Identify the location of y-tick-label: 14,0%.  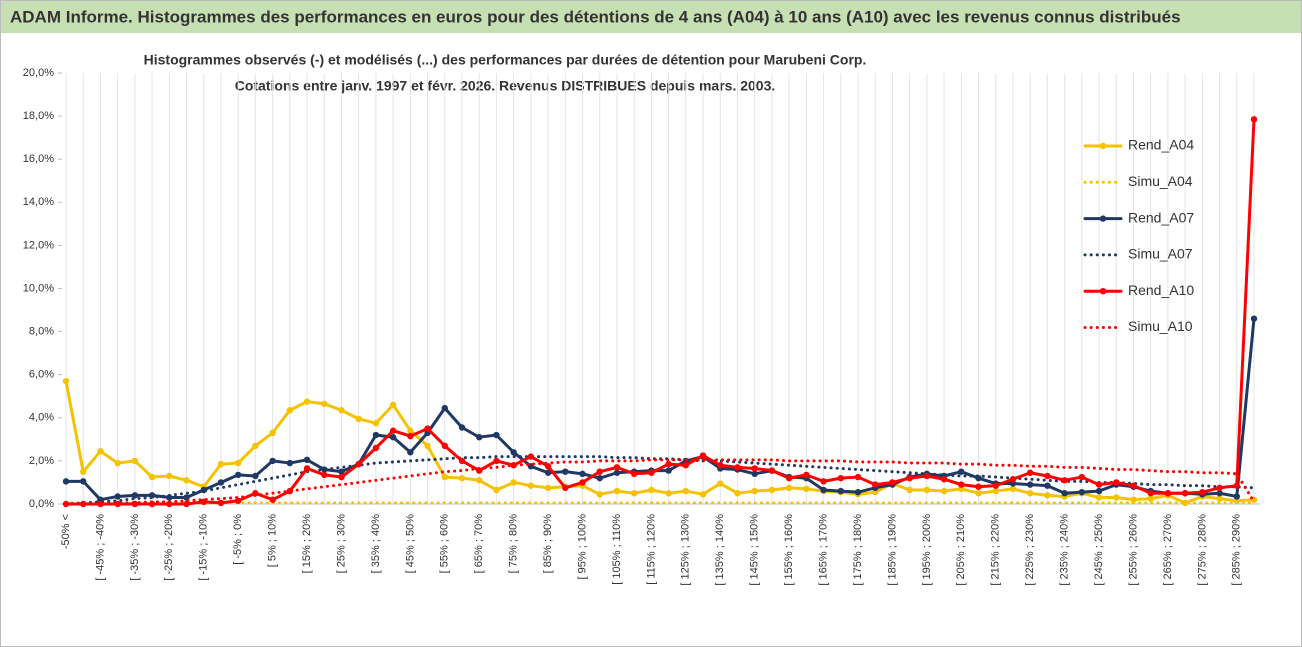
(38, 202).